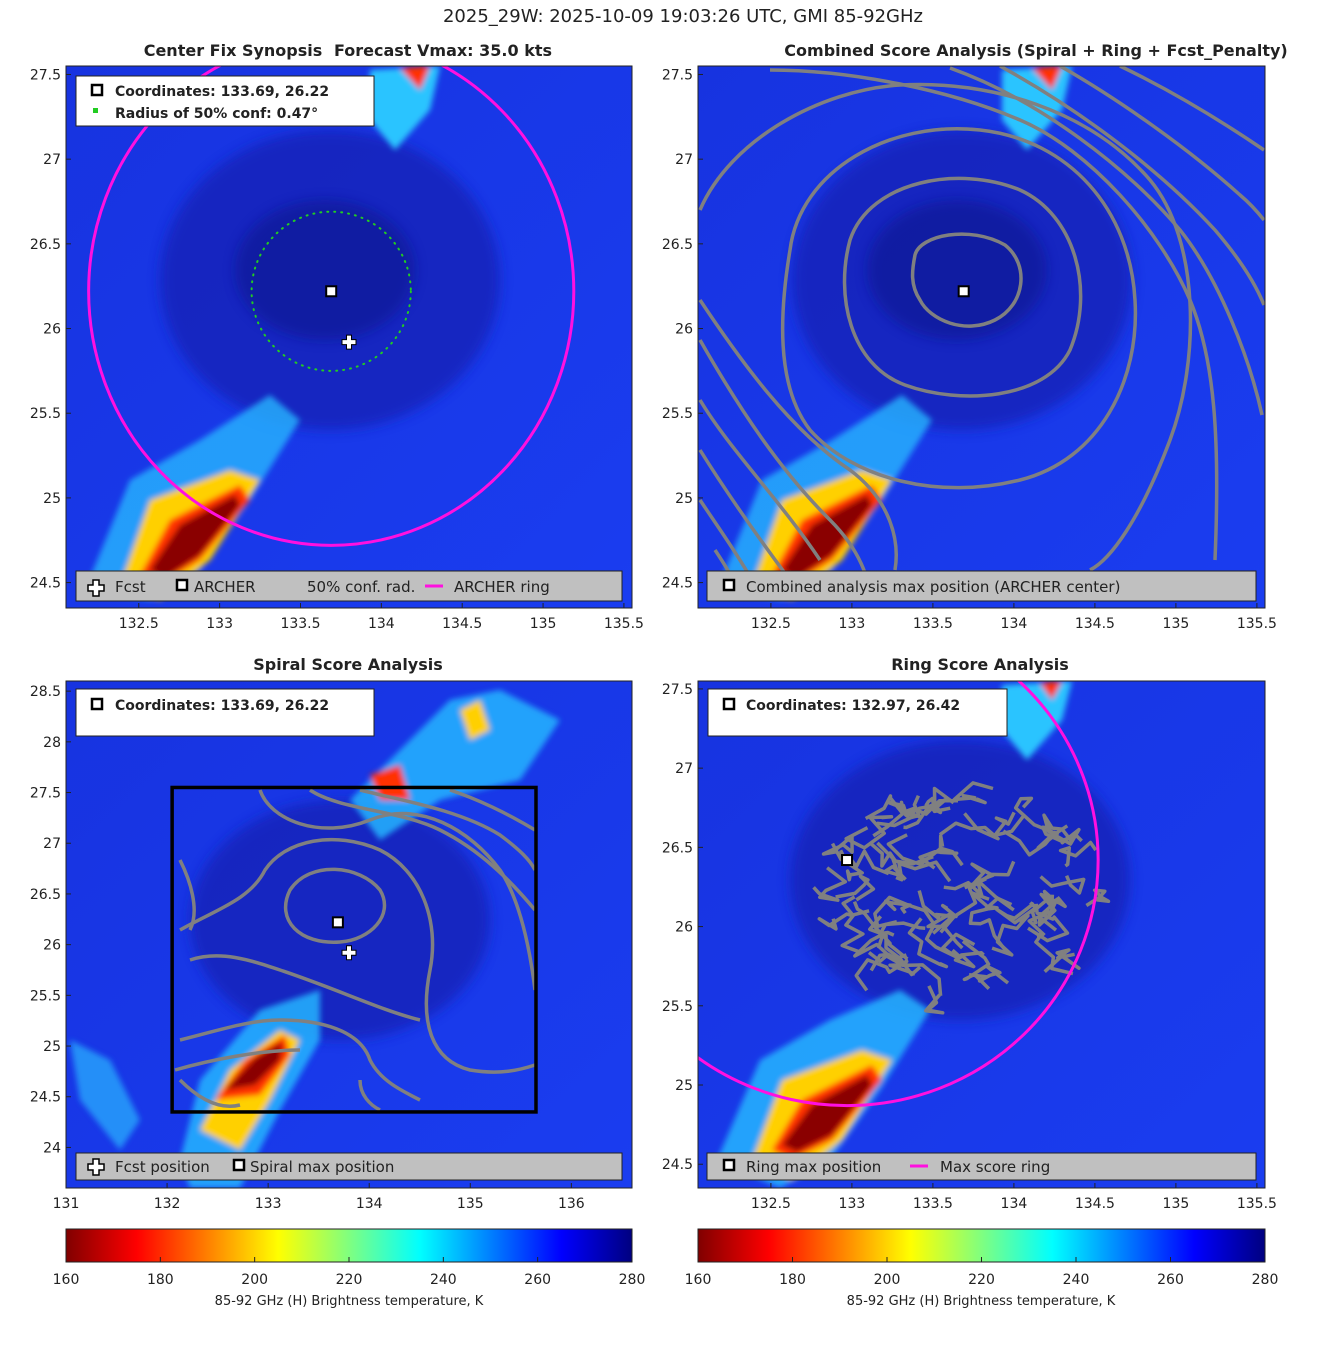 This screenshot has width=1317, height=1350. Describe the element at coordinates (225, 587) in the screenshot. I see `legend-archer: ARCHER` at that location.